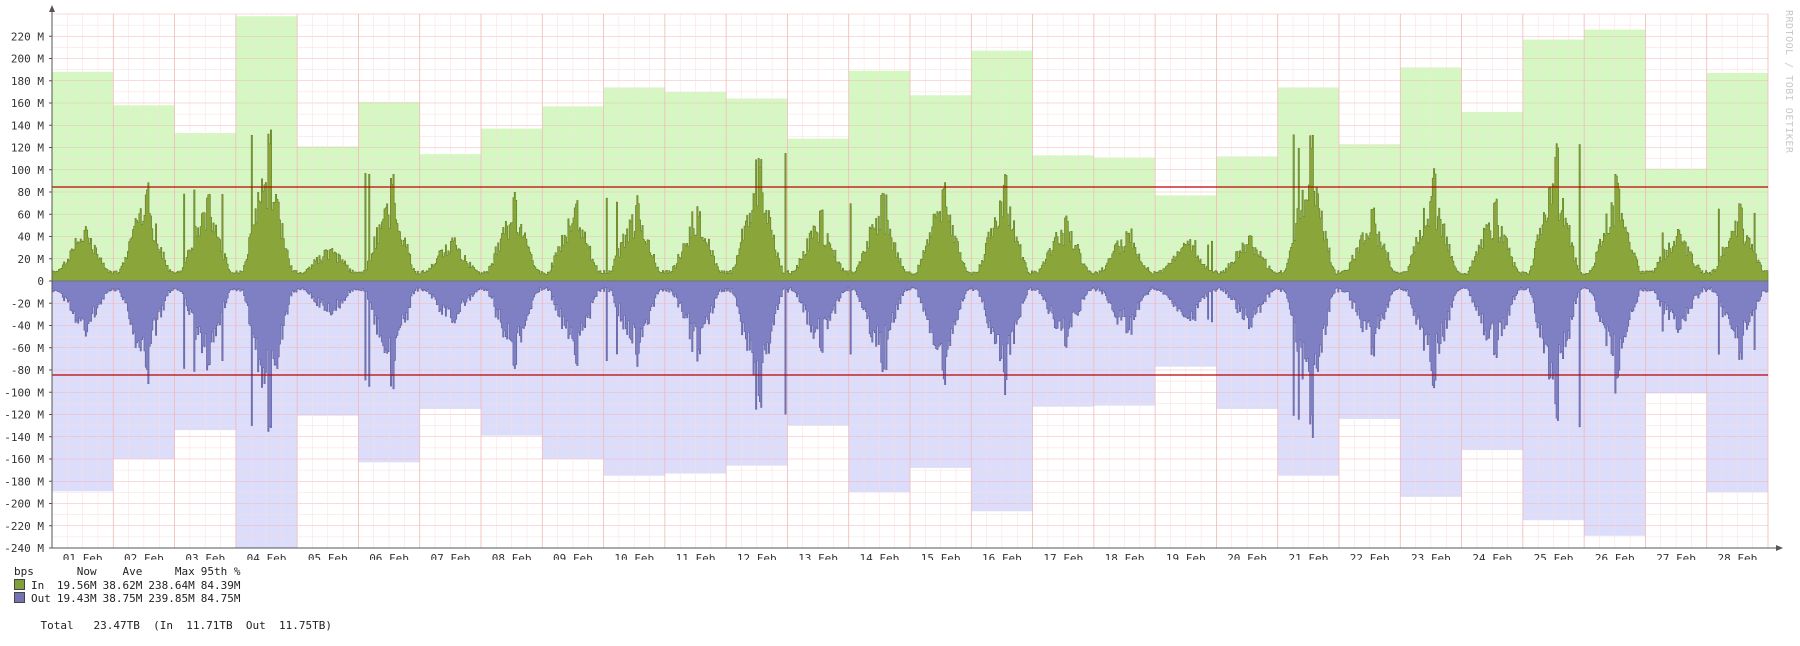  I want to click on legend-swatch-in, so click(19, 584).